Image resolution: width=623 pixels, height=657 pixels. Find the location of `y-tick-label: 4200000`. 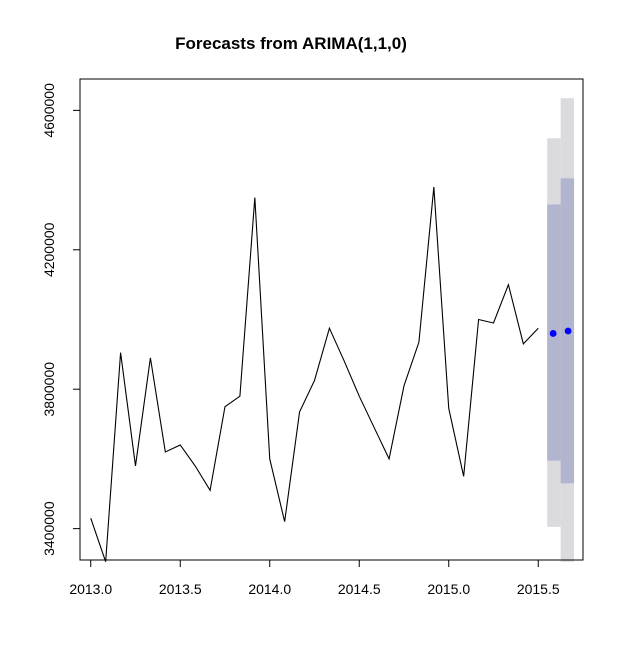

y-tick-label: 4200000 is located at coordinates (49, 249).